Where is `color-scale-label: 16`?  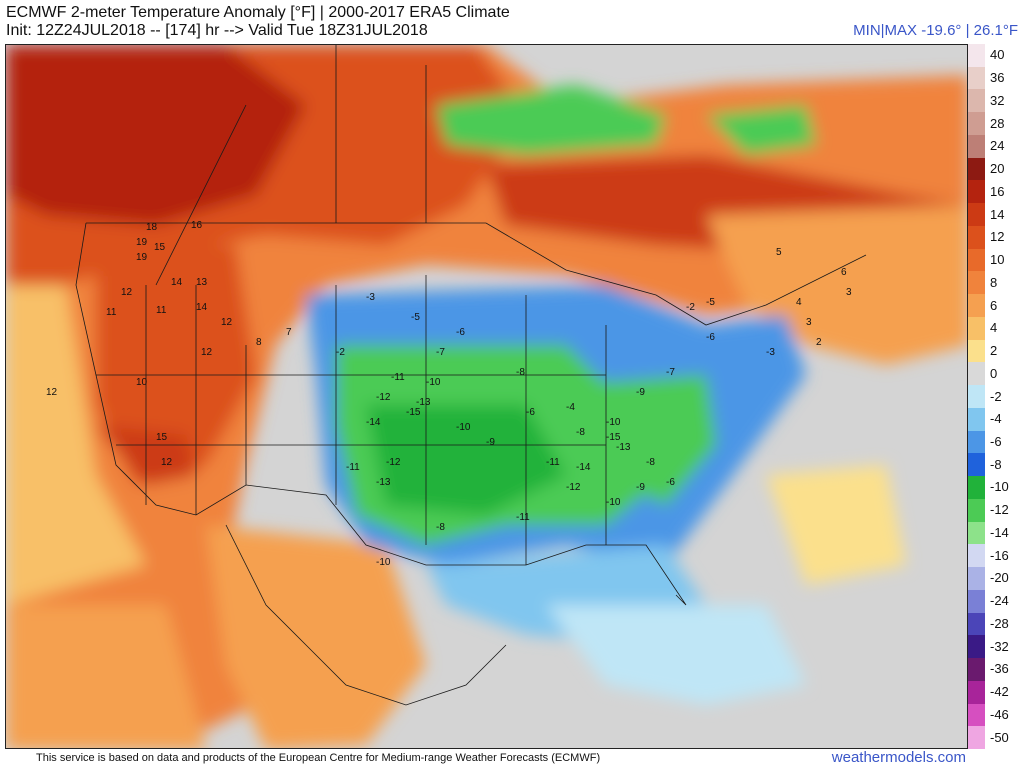 color-scale-label: 16 is located at coordinates (997, 191).